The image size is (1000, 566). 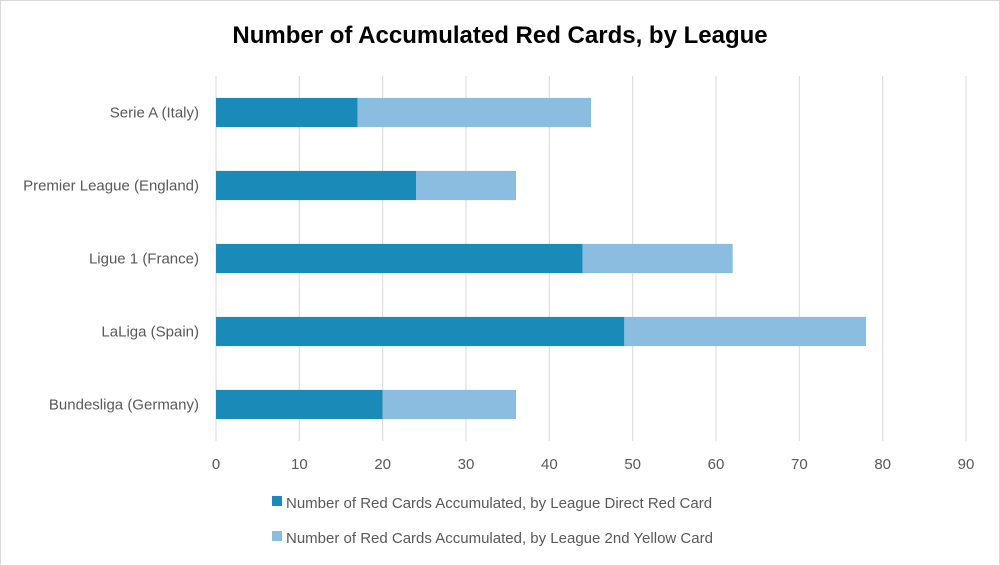 What do you see at coordinates (277, 501) in the screenshot?
I see `legend-swatch-direct-red` at bounding box center [277, 501].